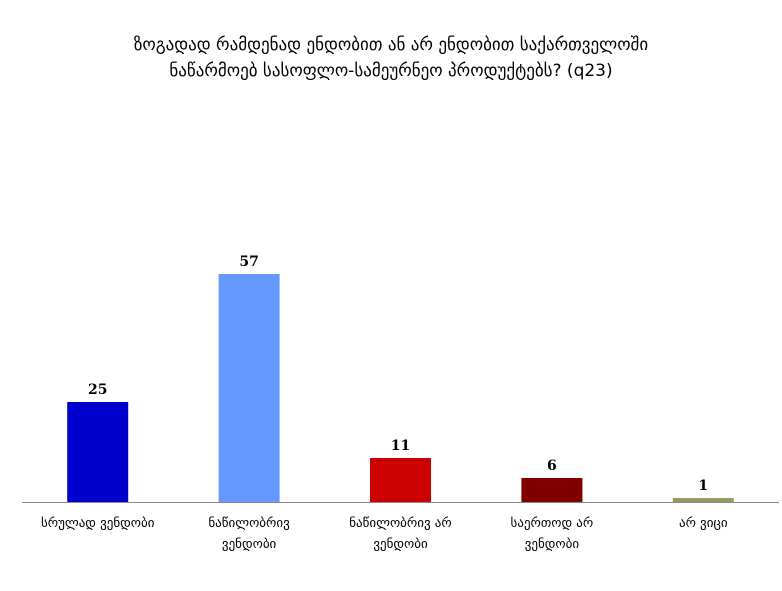  What do you see at coordinates (97, 390) in the screenshot?
I see `data-label-1: 25` at bounding box center [97, 390].